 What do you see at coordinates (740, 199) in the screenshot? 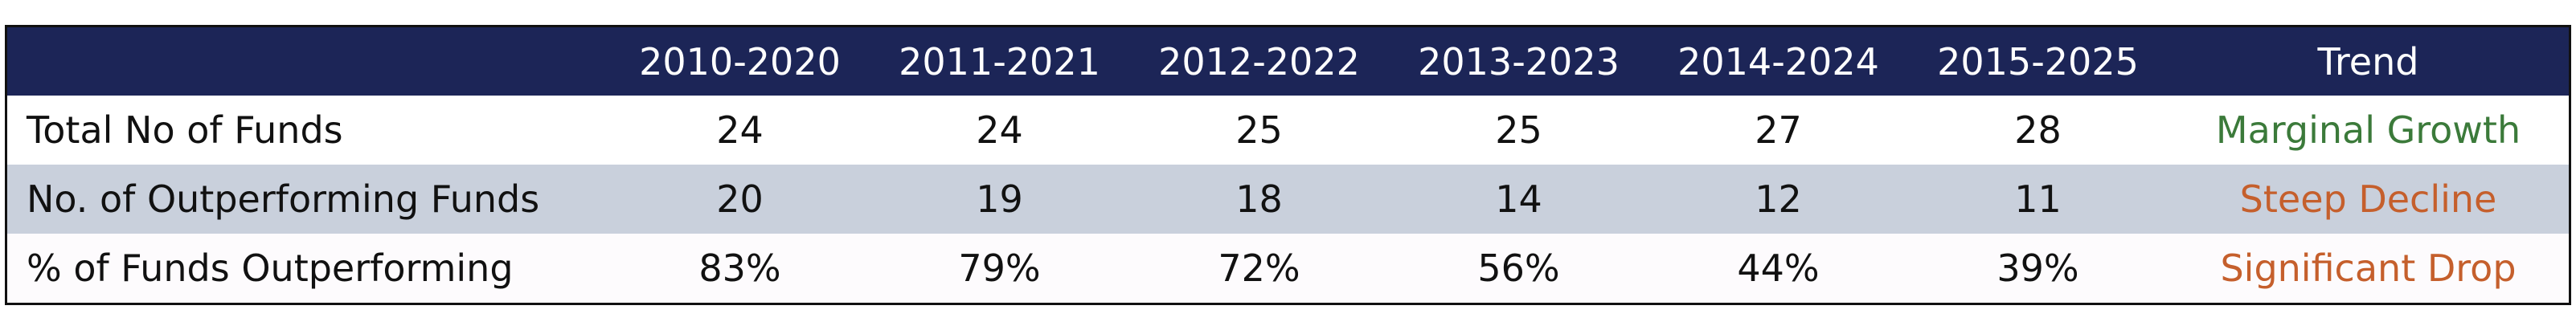
I see `cell: 20` at bounding box center [740, 199].